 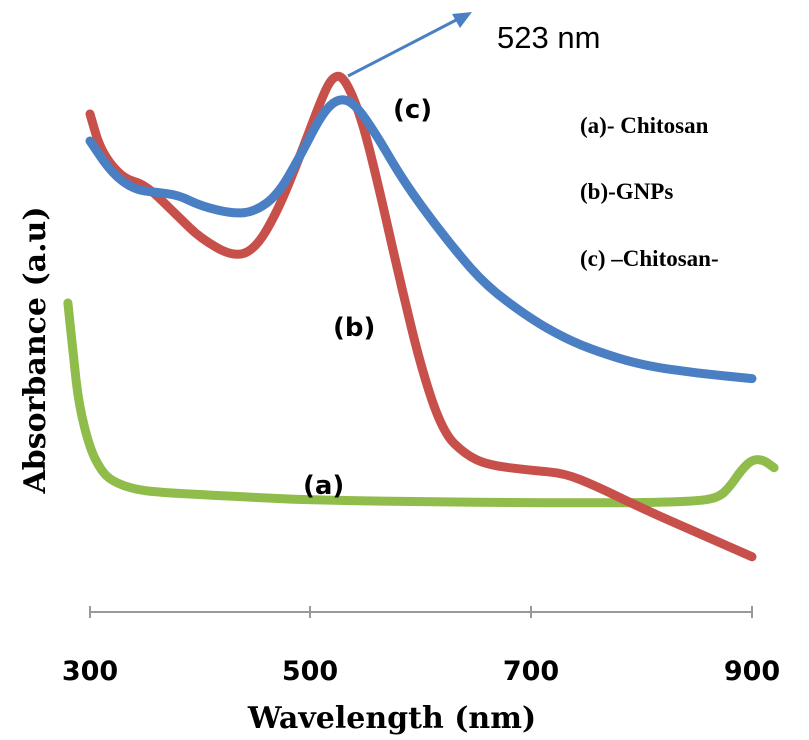 I want to click on x-tick-label-900: 900, so click(x=752, y=671).